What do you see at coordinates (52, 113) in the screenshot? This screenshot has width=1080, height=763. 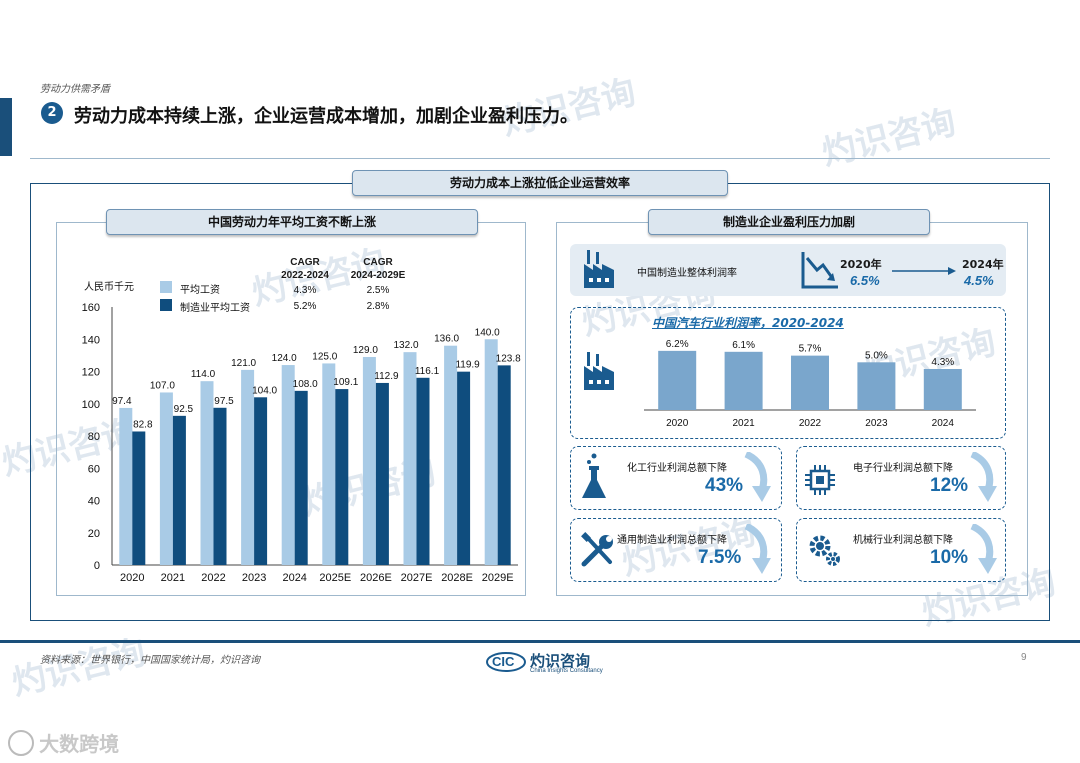 I see `section-number-badge: 2` at bounding box center [52, 113].